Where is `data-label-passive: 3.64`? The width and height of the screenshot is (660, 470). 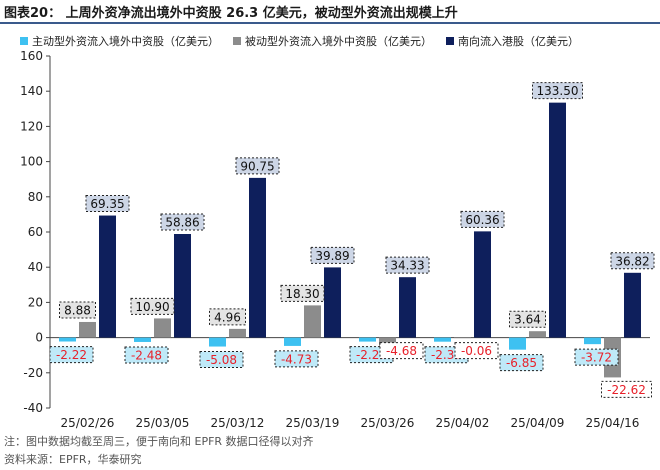 data-label-passive: 3.64 is located at coordinates (527, 319).